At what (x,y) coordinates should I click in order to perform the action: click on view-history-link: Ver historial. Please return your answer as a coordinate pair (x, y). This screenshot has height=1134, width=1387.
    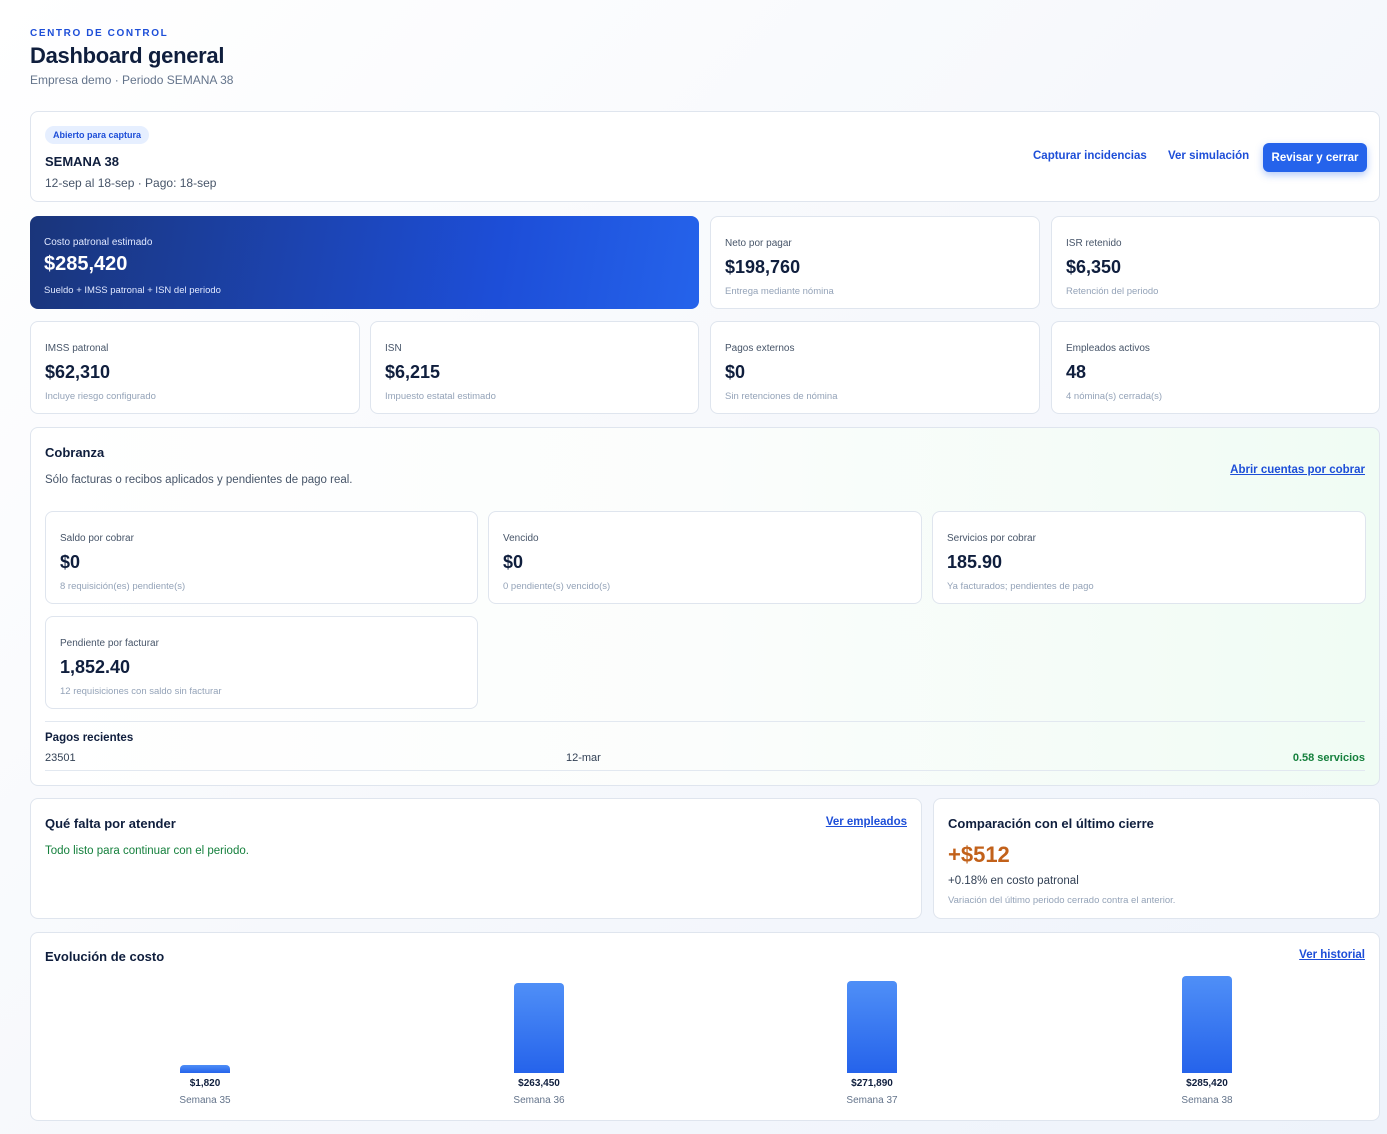
    Looking at the image, I should click on (1332, 955).